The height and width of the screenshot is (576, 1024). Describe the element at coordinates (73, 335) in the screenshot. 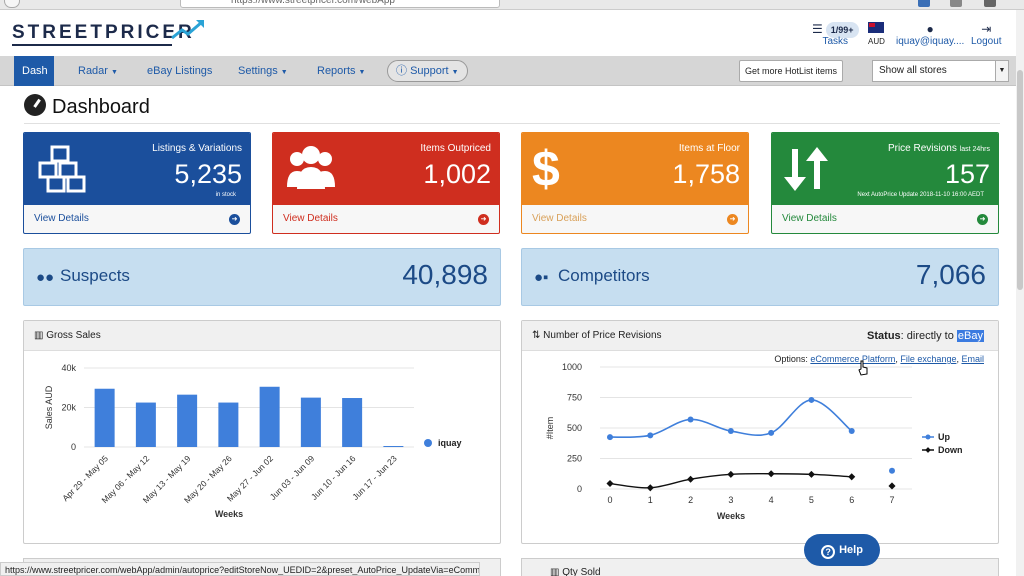

I see `panel-title: Gross Sales` at that location.